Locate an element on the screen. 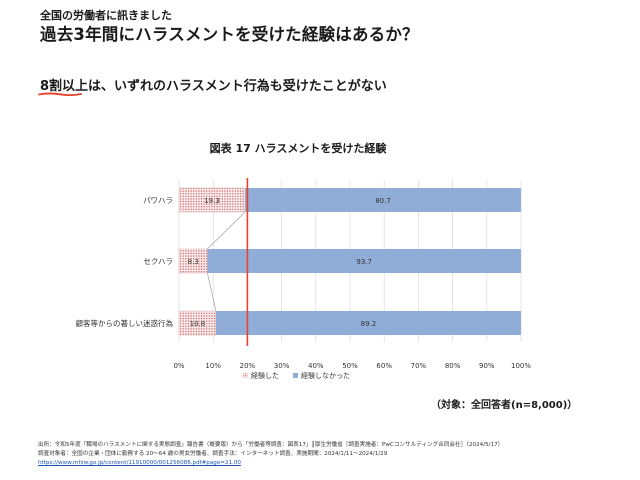 Image resolution: width=640 pixels, height=480 pixels. x-tick-labels: 0% 10% 20% 30% 40% 50% 60% 70% 80% 90% 100% is located at coordinates (352, 366).